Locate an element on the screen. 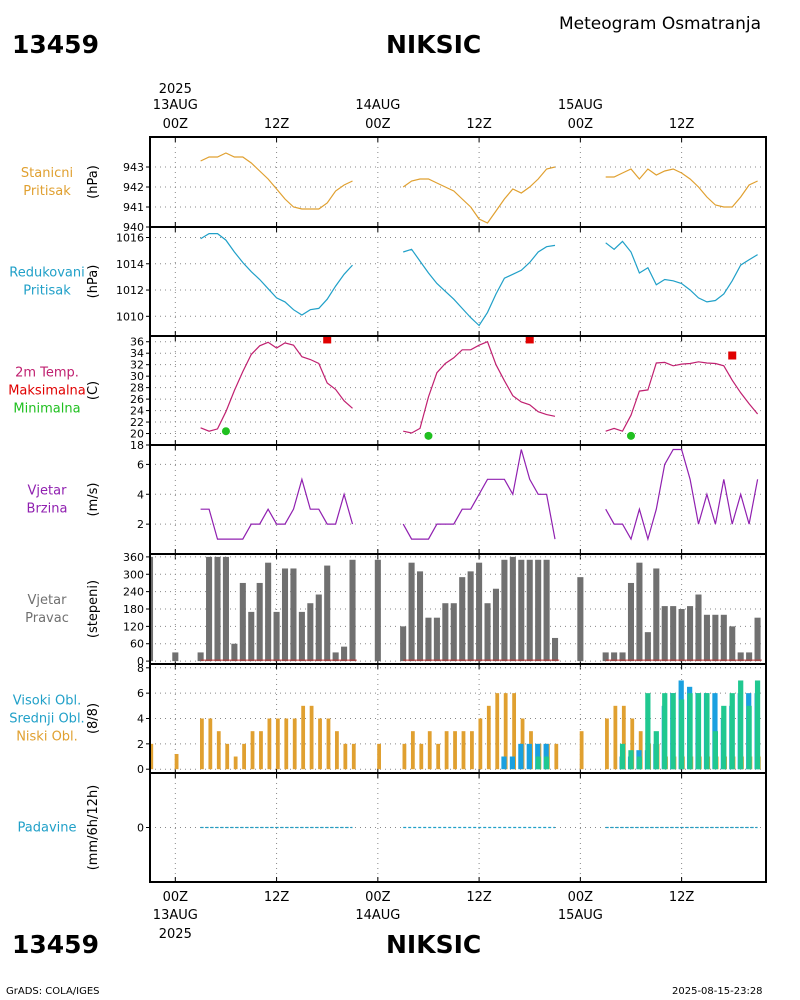  wind-speed-data is located at coordinates (479, 495).